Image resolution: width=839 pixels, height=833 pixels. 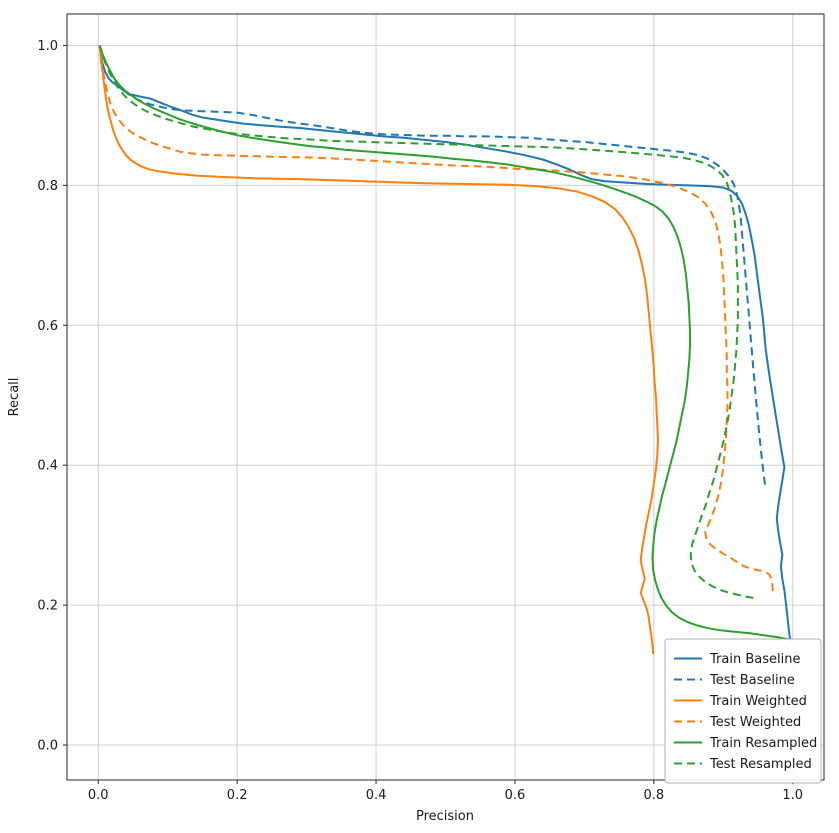 What do you see at coordinates (47, 606) in the screenshot?
I see `y-tick-label: 0.2` at bounding box center [47, 606].